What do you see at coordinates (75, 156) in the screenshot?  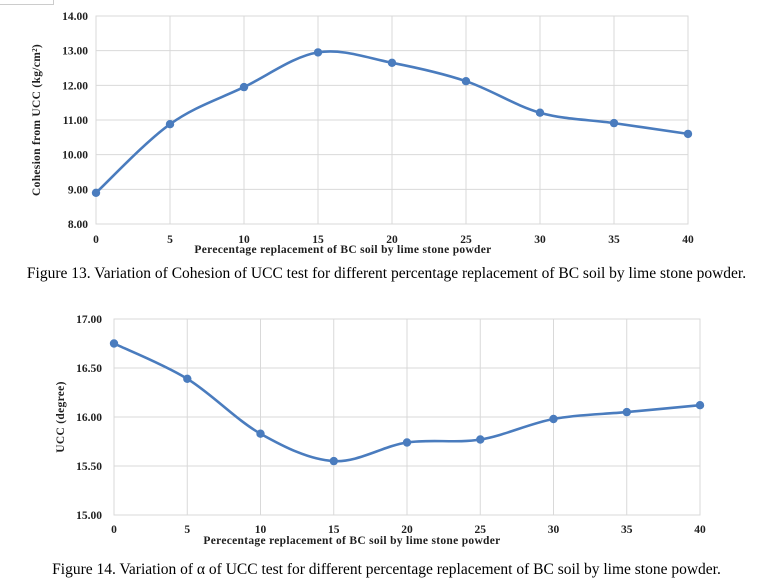 I see `y-tick-label: 10.00` at bounding box center [75, 156].